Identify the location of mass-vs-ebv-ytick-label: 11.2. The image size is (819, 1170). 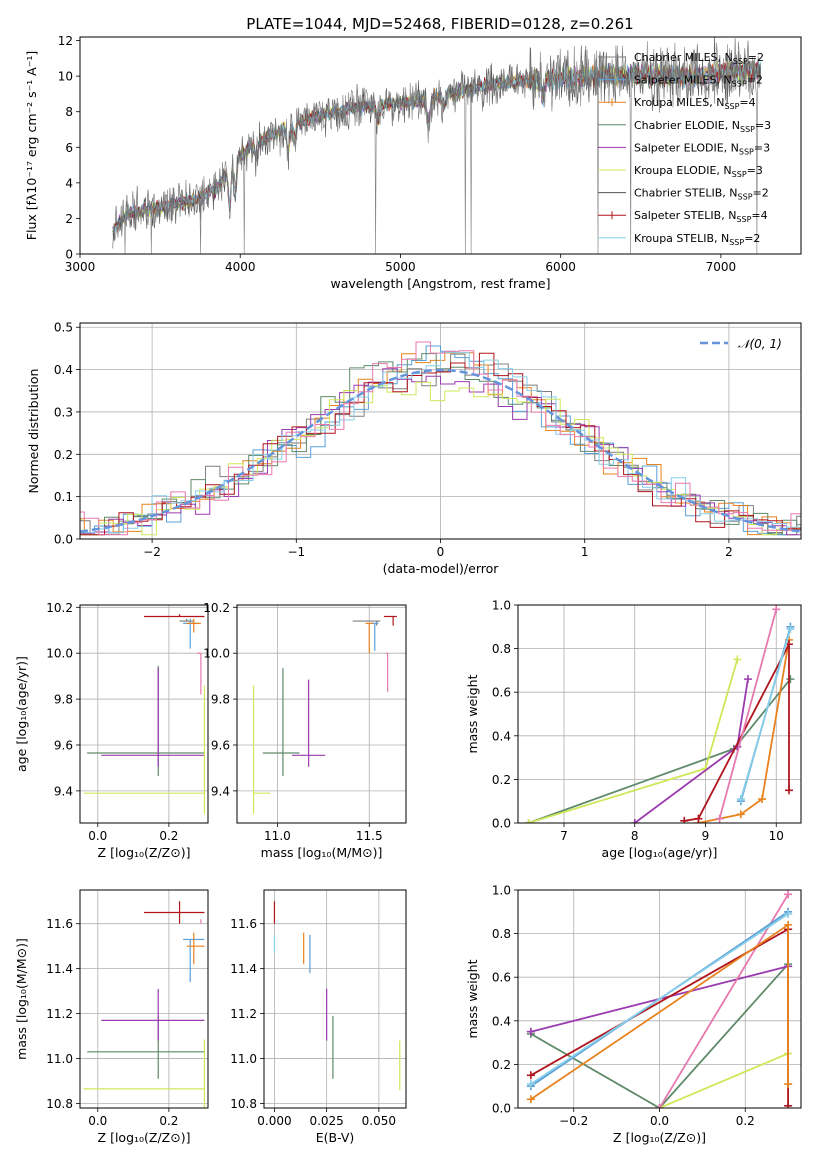
(243, 1014).